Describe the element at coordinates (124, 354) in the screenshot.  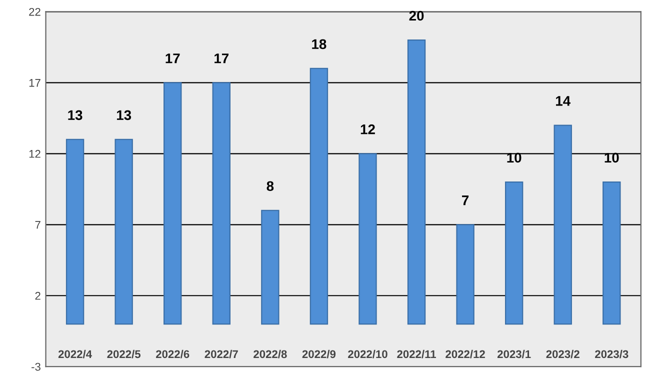
I see `x-tick-label: 2022/5` at that location.